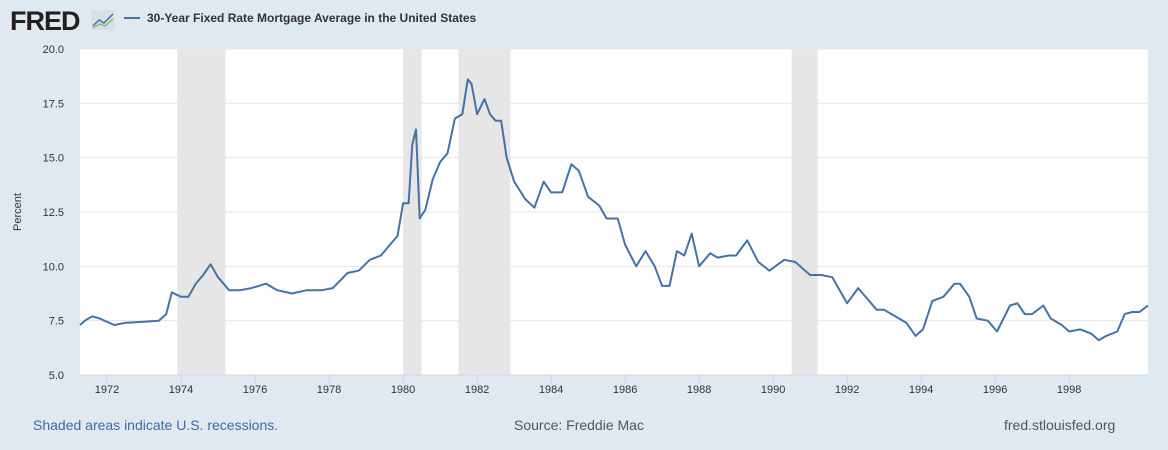  What do you see at coordinates (18, 212) in the screenshot?
I see `y-axis-label: Percent` at bounding box center [18, 212].